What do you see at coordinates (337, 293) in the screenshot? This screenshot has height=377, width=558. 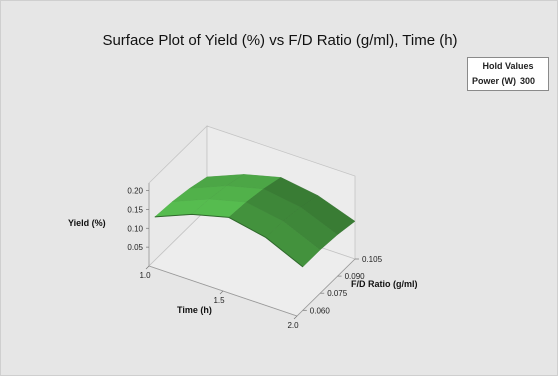 I see `y-tick-label: 0.075` at bounding box center [337, 293].